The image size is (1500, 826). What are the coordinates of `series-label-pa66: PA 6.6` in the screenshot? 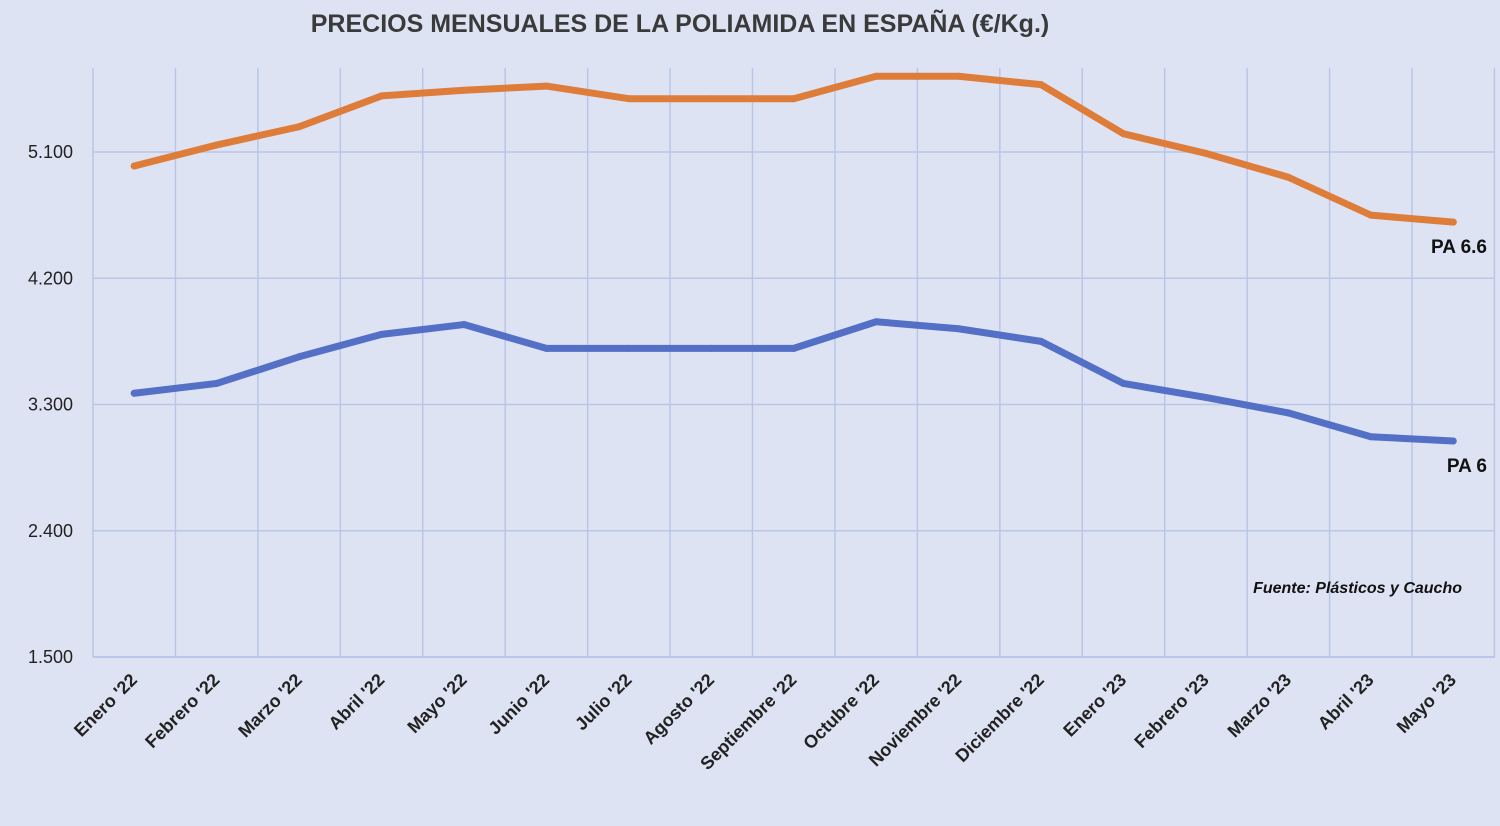 It's located at (1459, 247).